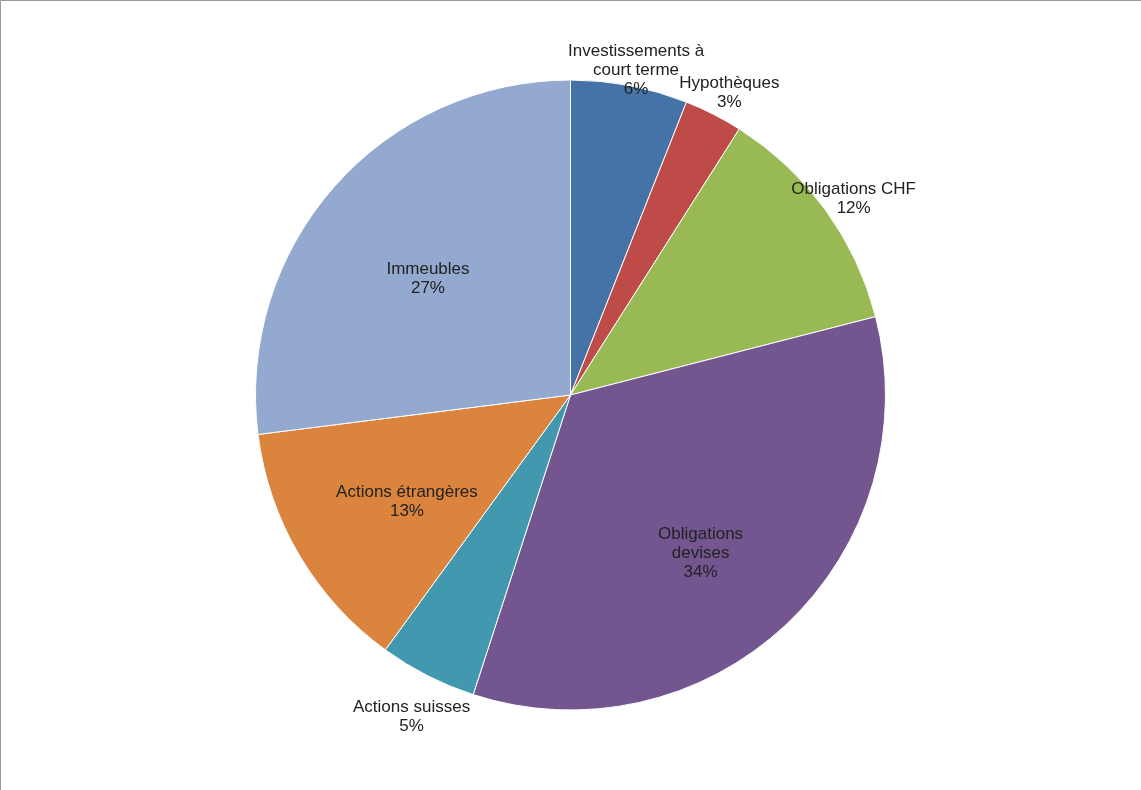 This screenshot has height=790, width=1141. Describe the element at coordinates (427, 288) in the screenshot. I see `data-label: 27%` at that location.